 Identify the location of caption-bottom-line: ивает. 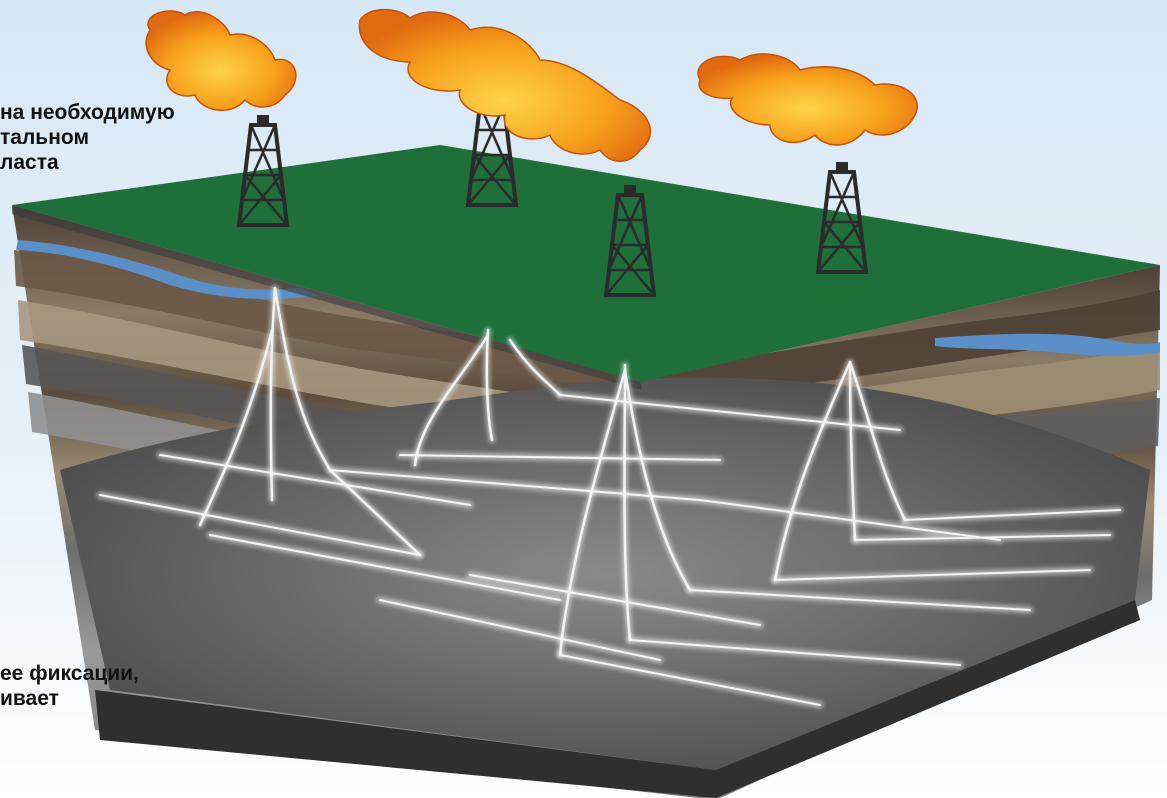
(29, 698).